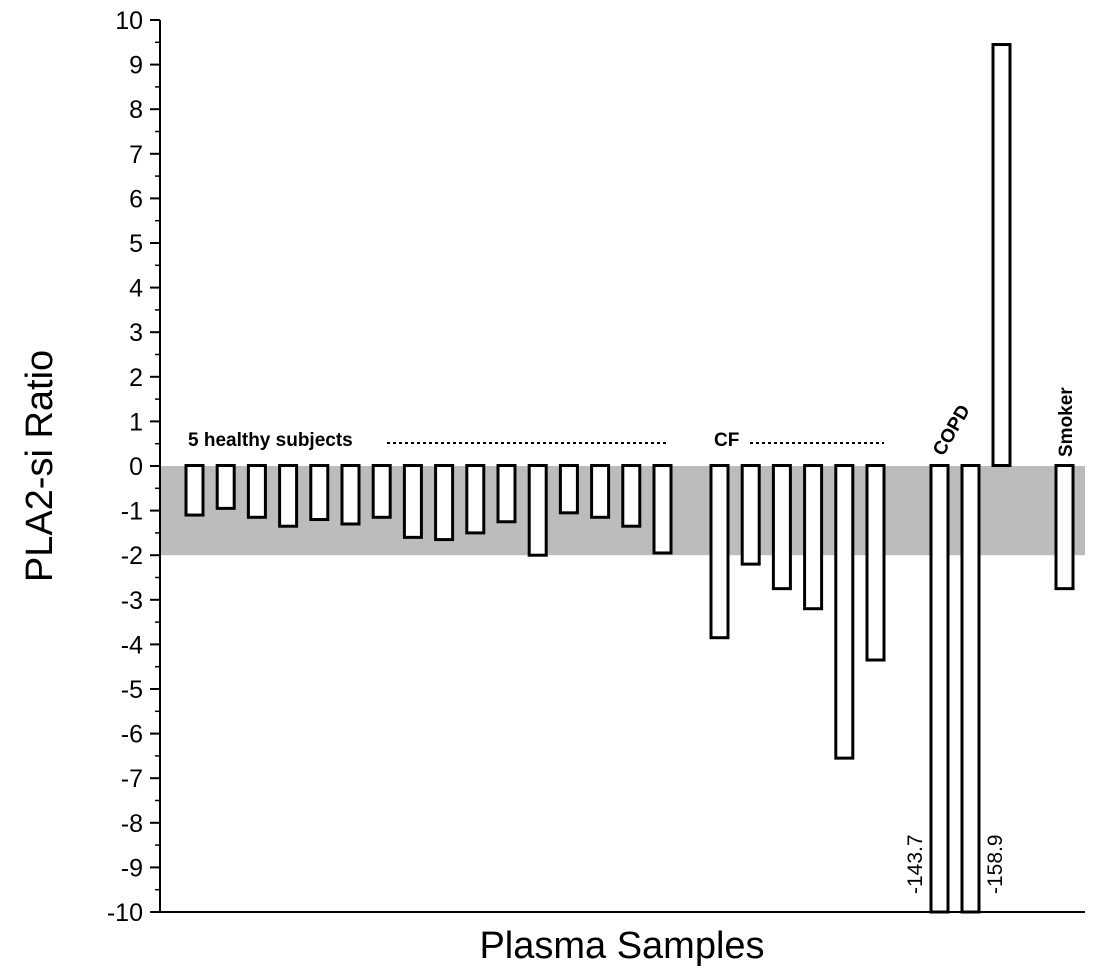  What do you see at coordinates (136, 378) in the screenshot?
I see `y-tick-label: 2` at bounding box center [136, 378].